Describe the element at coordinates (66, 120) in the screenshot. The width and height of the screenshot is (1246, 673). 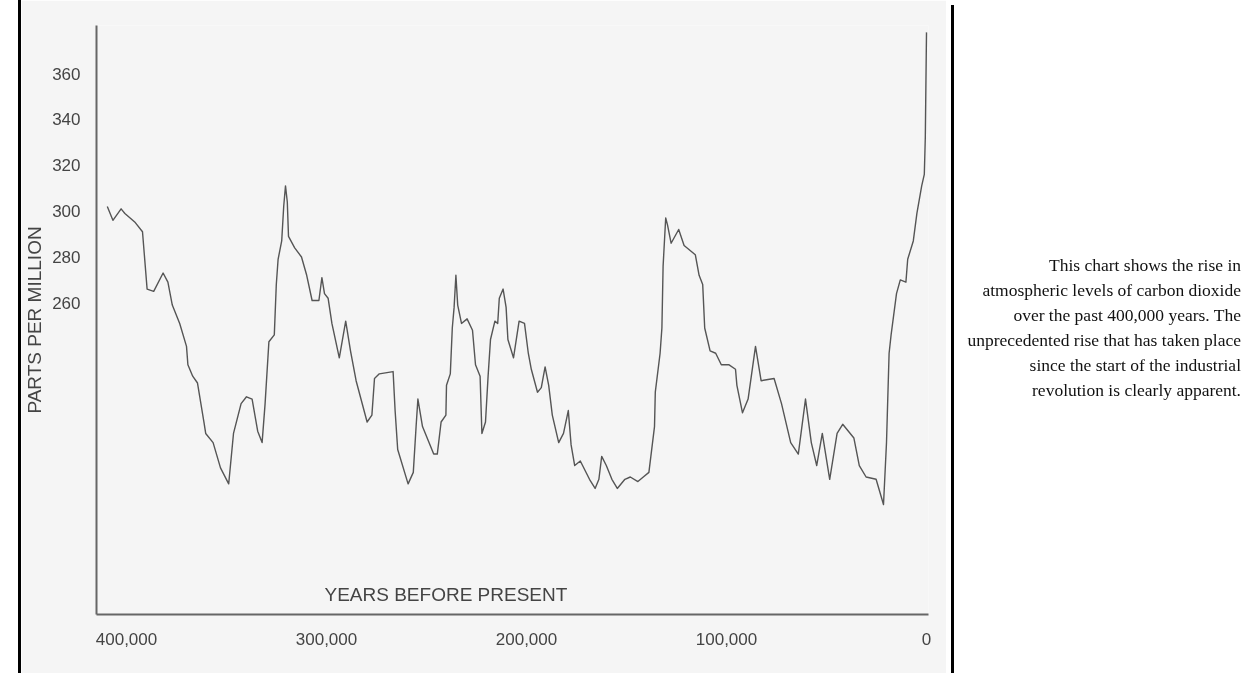
I see `y-tick-label: 340` at that location.